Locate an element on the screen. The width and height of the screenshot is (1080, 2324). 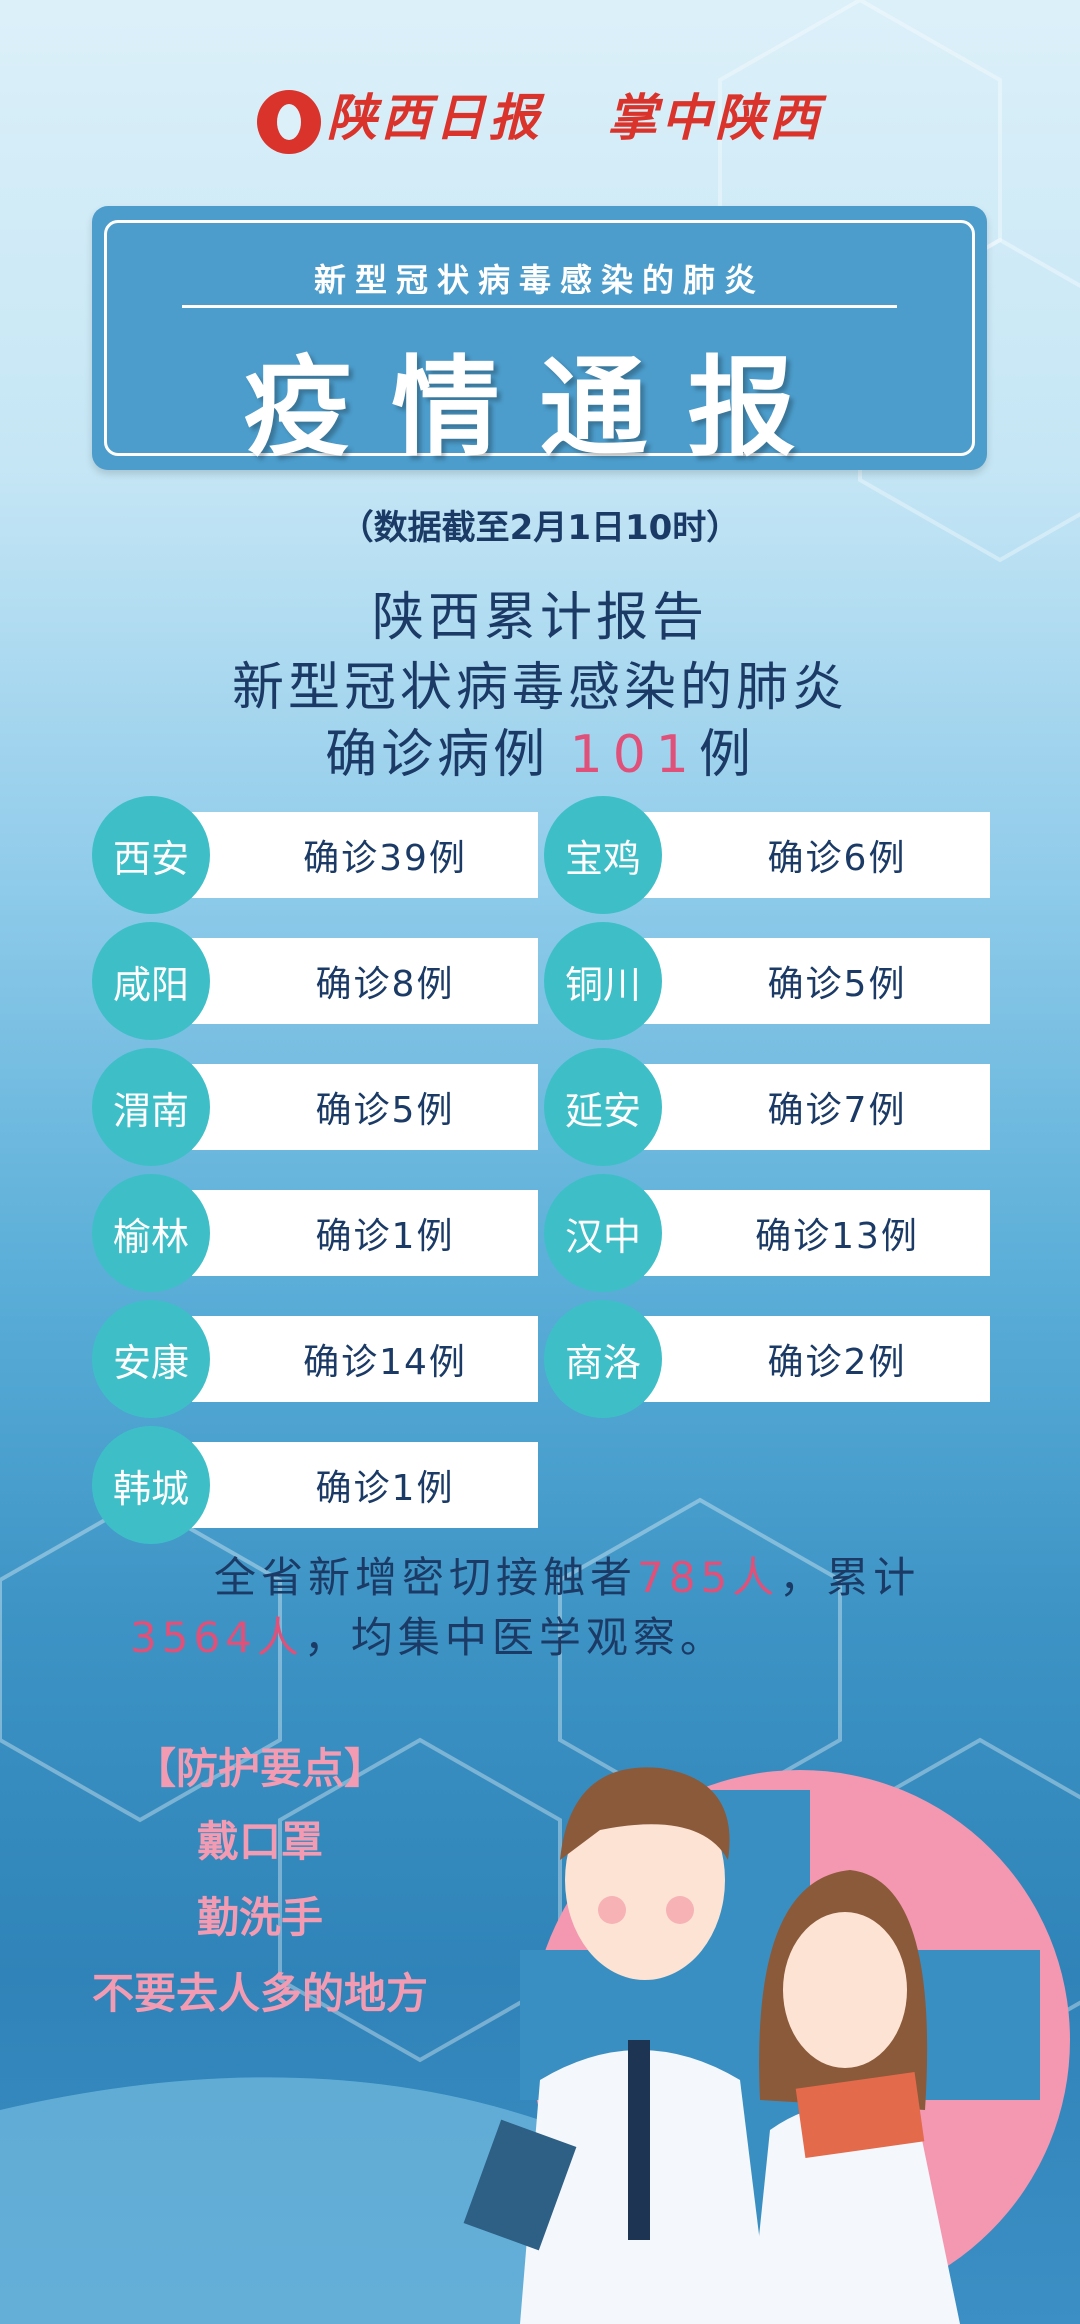
summary-line1: 陕西累计报告 is located at coordinates (539, 618).